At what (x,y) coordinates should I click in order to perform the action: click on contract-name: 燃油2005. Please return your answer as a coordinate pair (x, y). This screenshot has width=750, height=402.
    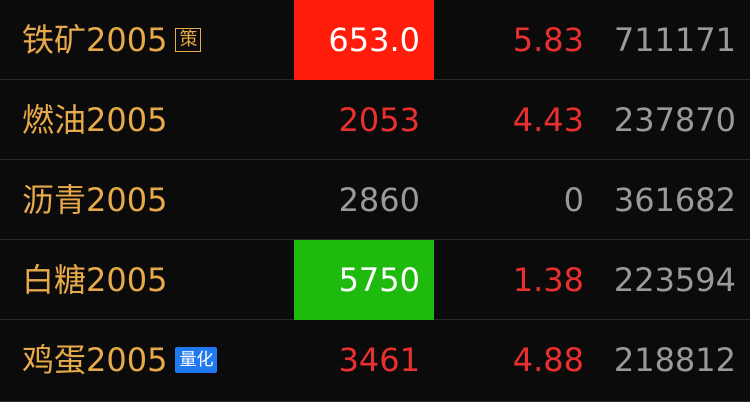
    Looking at the image, I should click on (95, 120).